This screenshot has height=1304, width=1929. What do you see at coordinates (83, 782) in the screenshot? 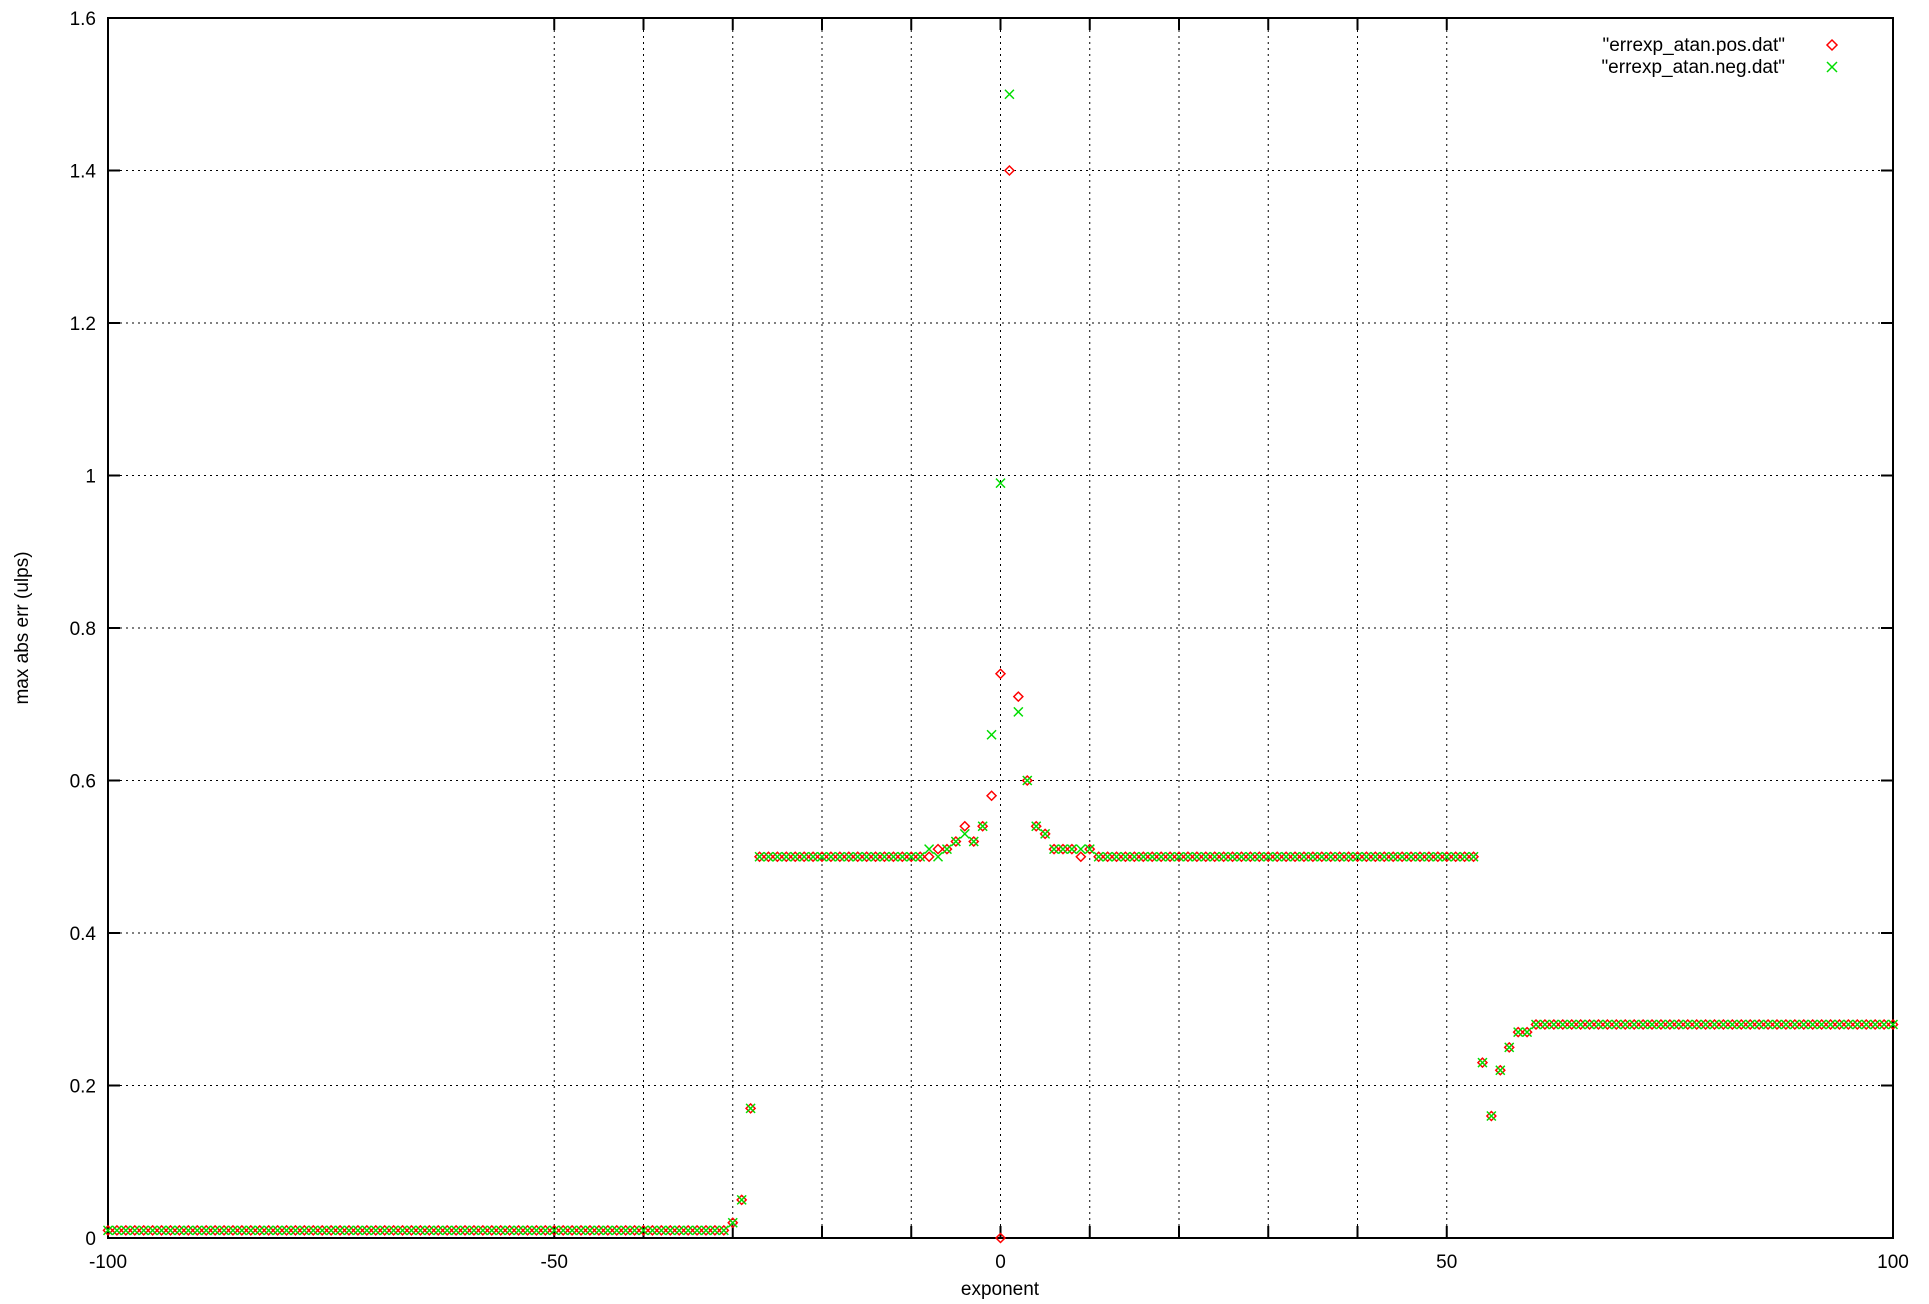
I see `y-tick-label: 0.6` at bounding box center [83, 782].